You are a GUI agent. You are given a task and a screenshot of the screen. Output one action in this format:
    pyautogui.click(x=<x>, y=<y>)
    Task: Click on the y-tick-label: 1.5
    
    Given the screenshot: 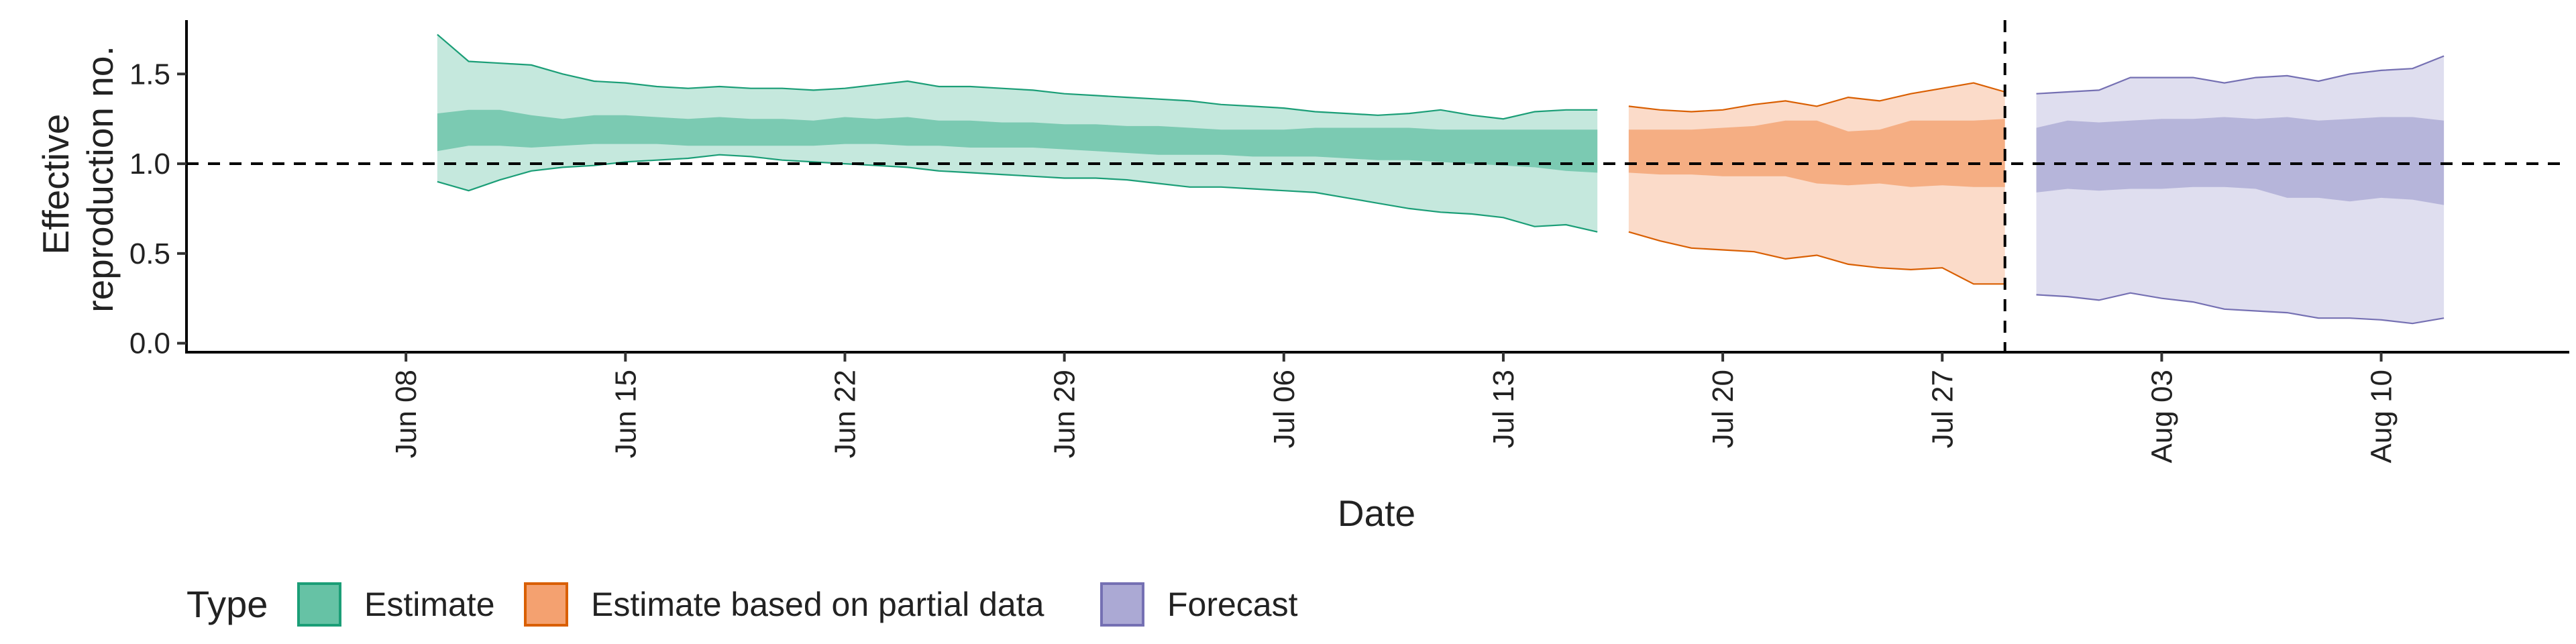 What is the action you would take?
    pyautogui.click(x=149, y=74)
    